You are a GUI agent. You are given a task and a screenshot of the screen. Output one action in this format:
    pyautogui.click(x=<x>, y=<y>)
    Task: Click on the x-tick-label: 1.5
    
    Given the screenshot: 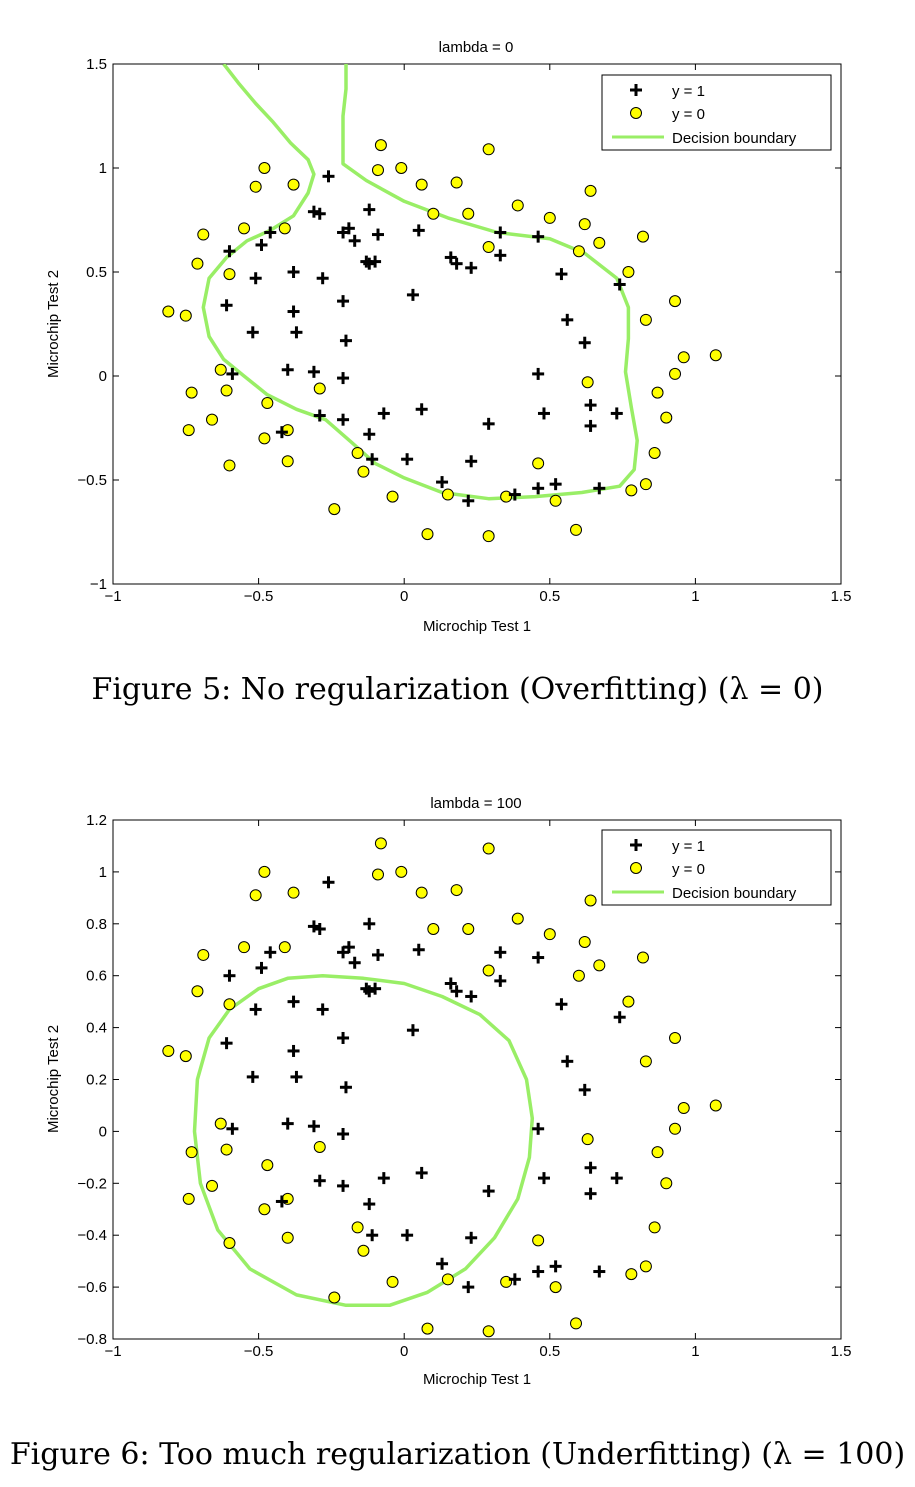 What is the action you would take?
    pyautogui.click(x=841, y=596)
    